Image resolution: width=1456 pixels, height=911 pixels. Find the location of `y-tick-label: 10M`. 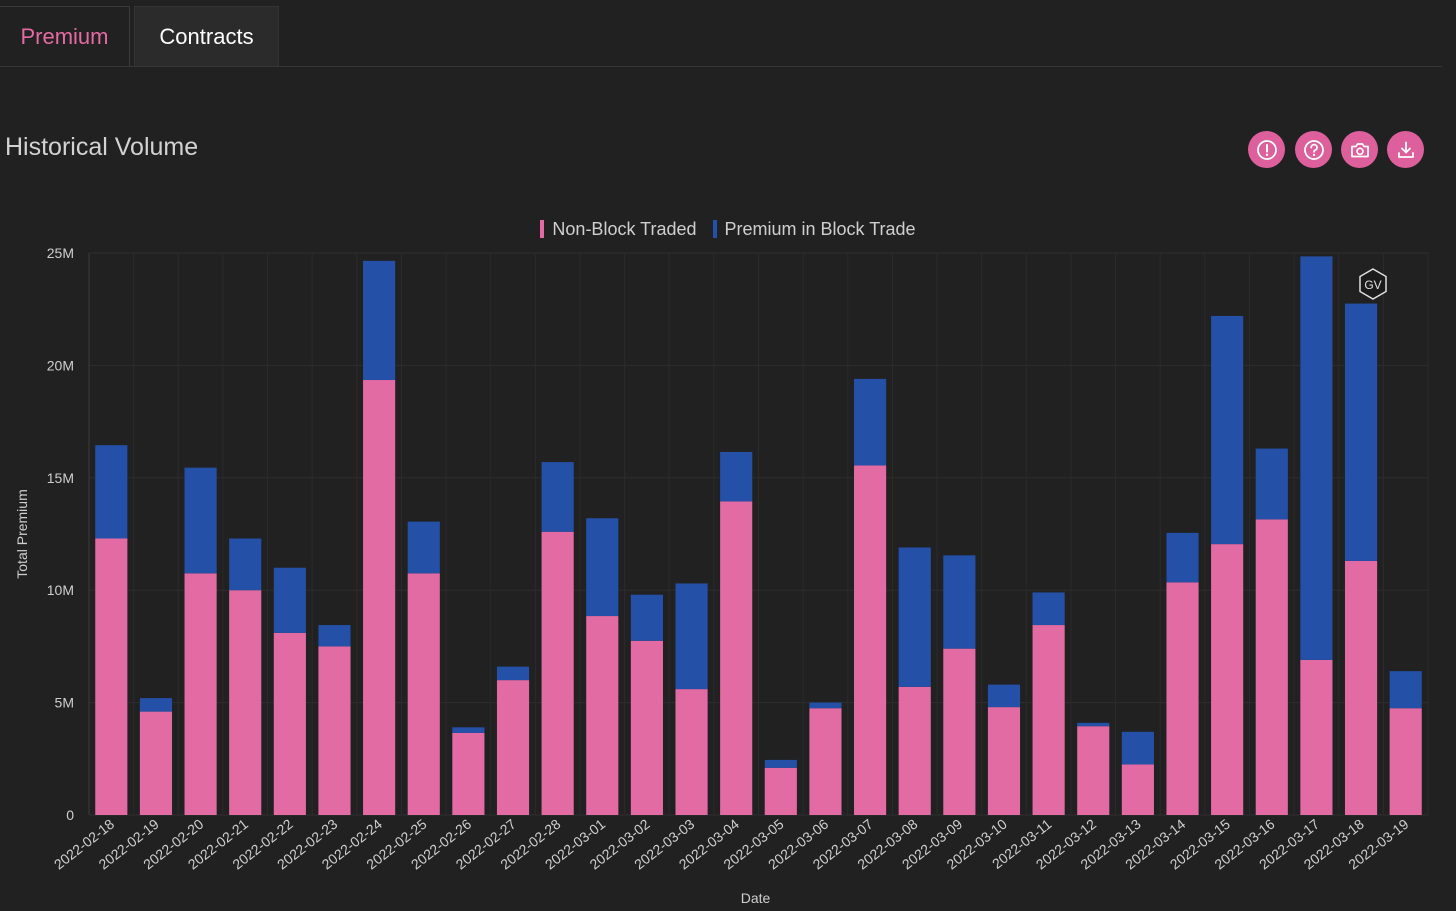

y-tick-label: 10M is located at coordinates (60, 590).